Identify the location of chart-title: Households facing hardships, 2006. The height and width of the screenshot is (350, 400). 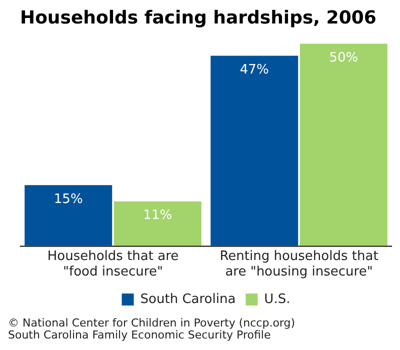
(198, 17).